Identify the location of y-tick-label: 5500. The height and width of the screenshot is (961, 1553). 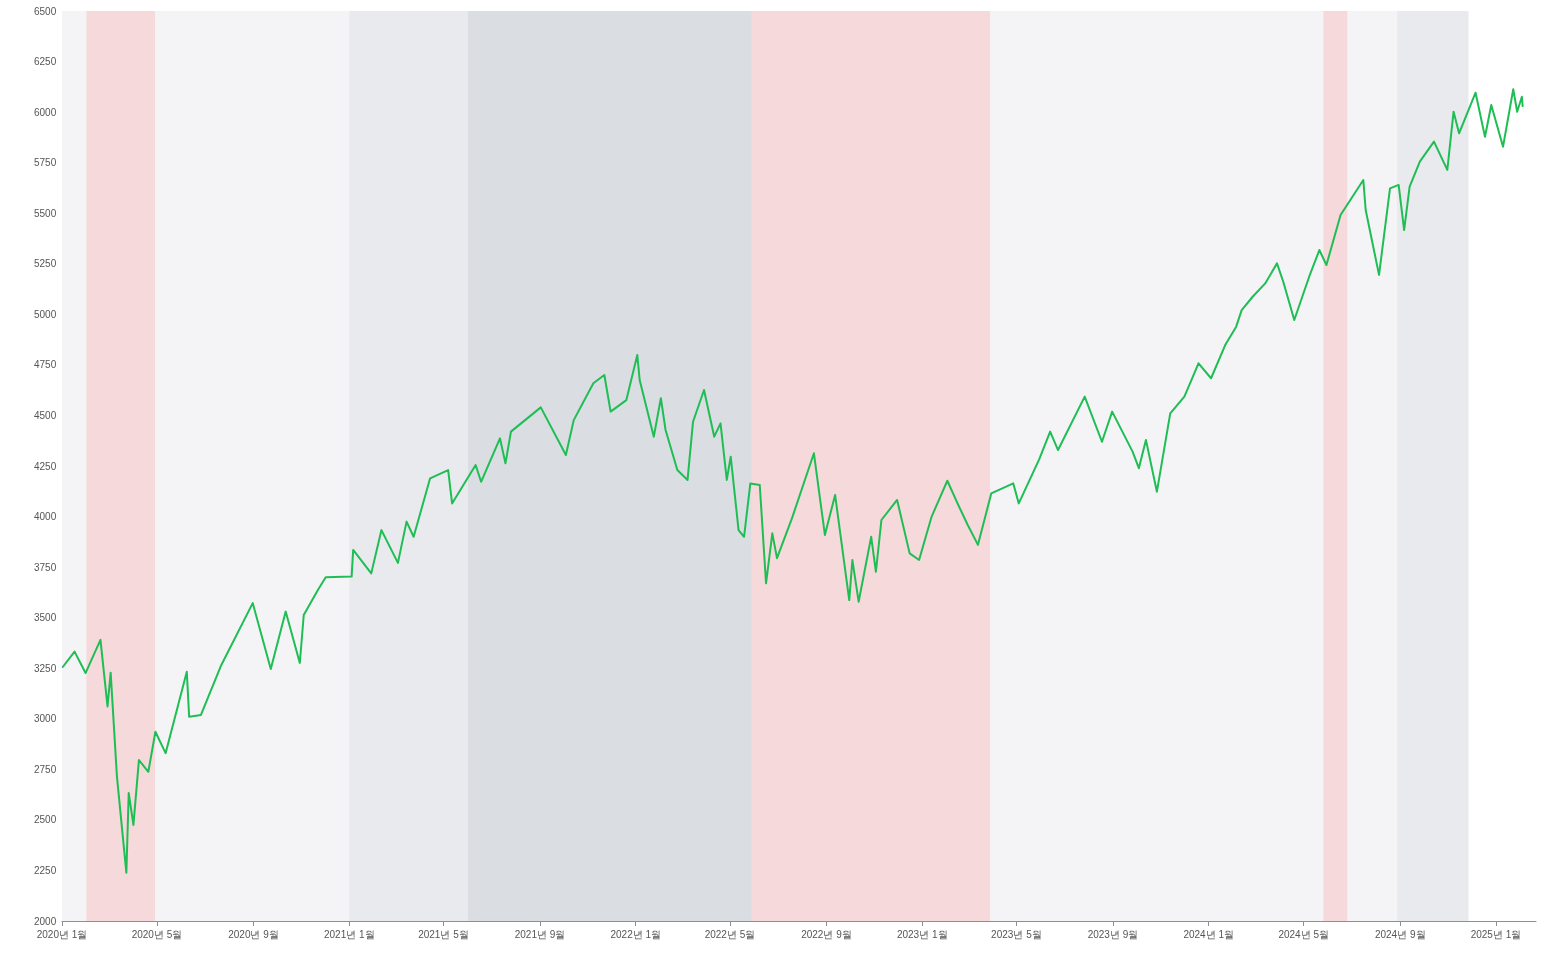
(45, 213).